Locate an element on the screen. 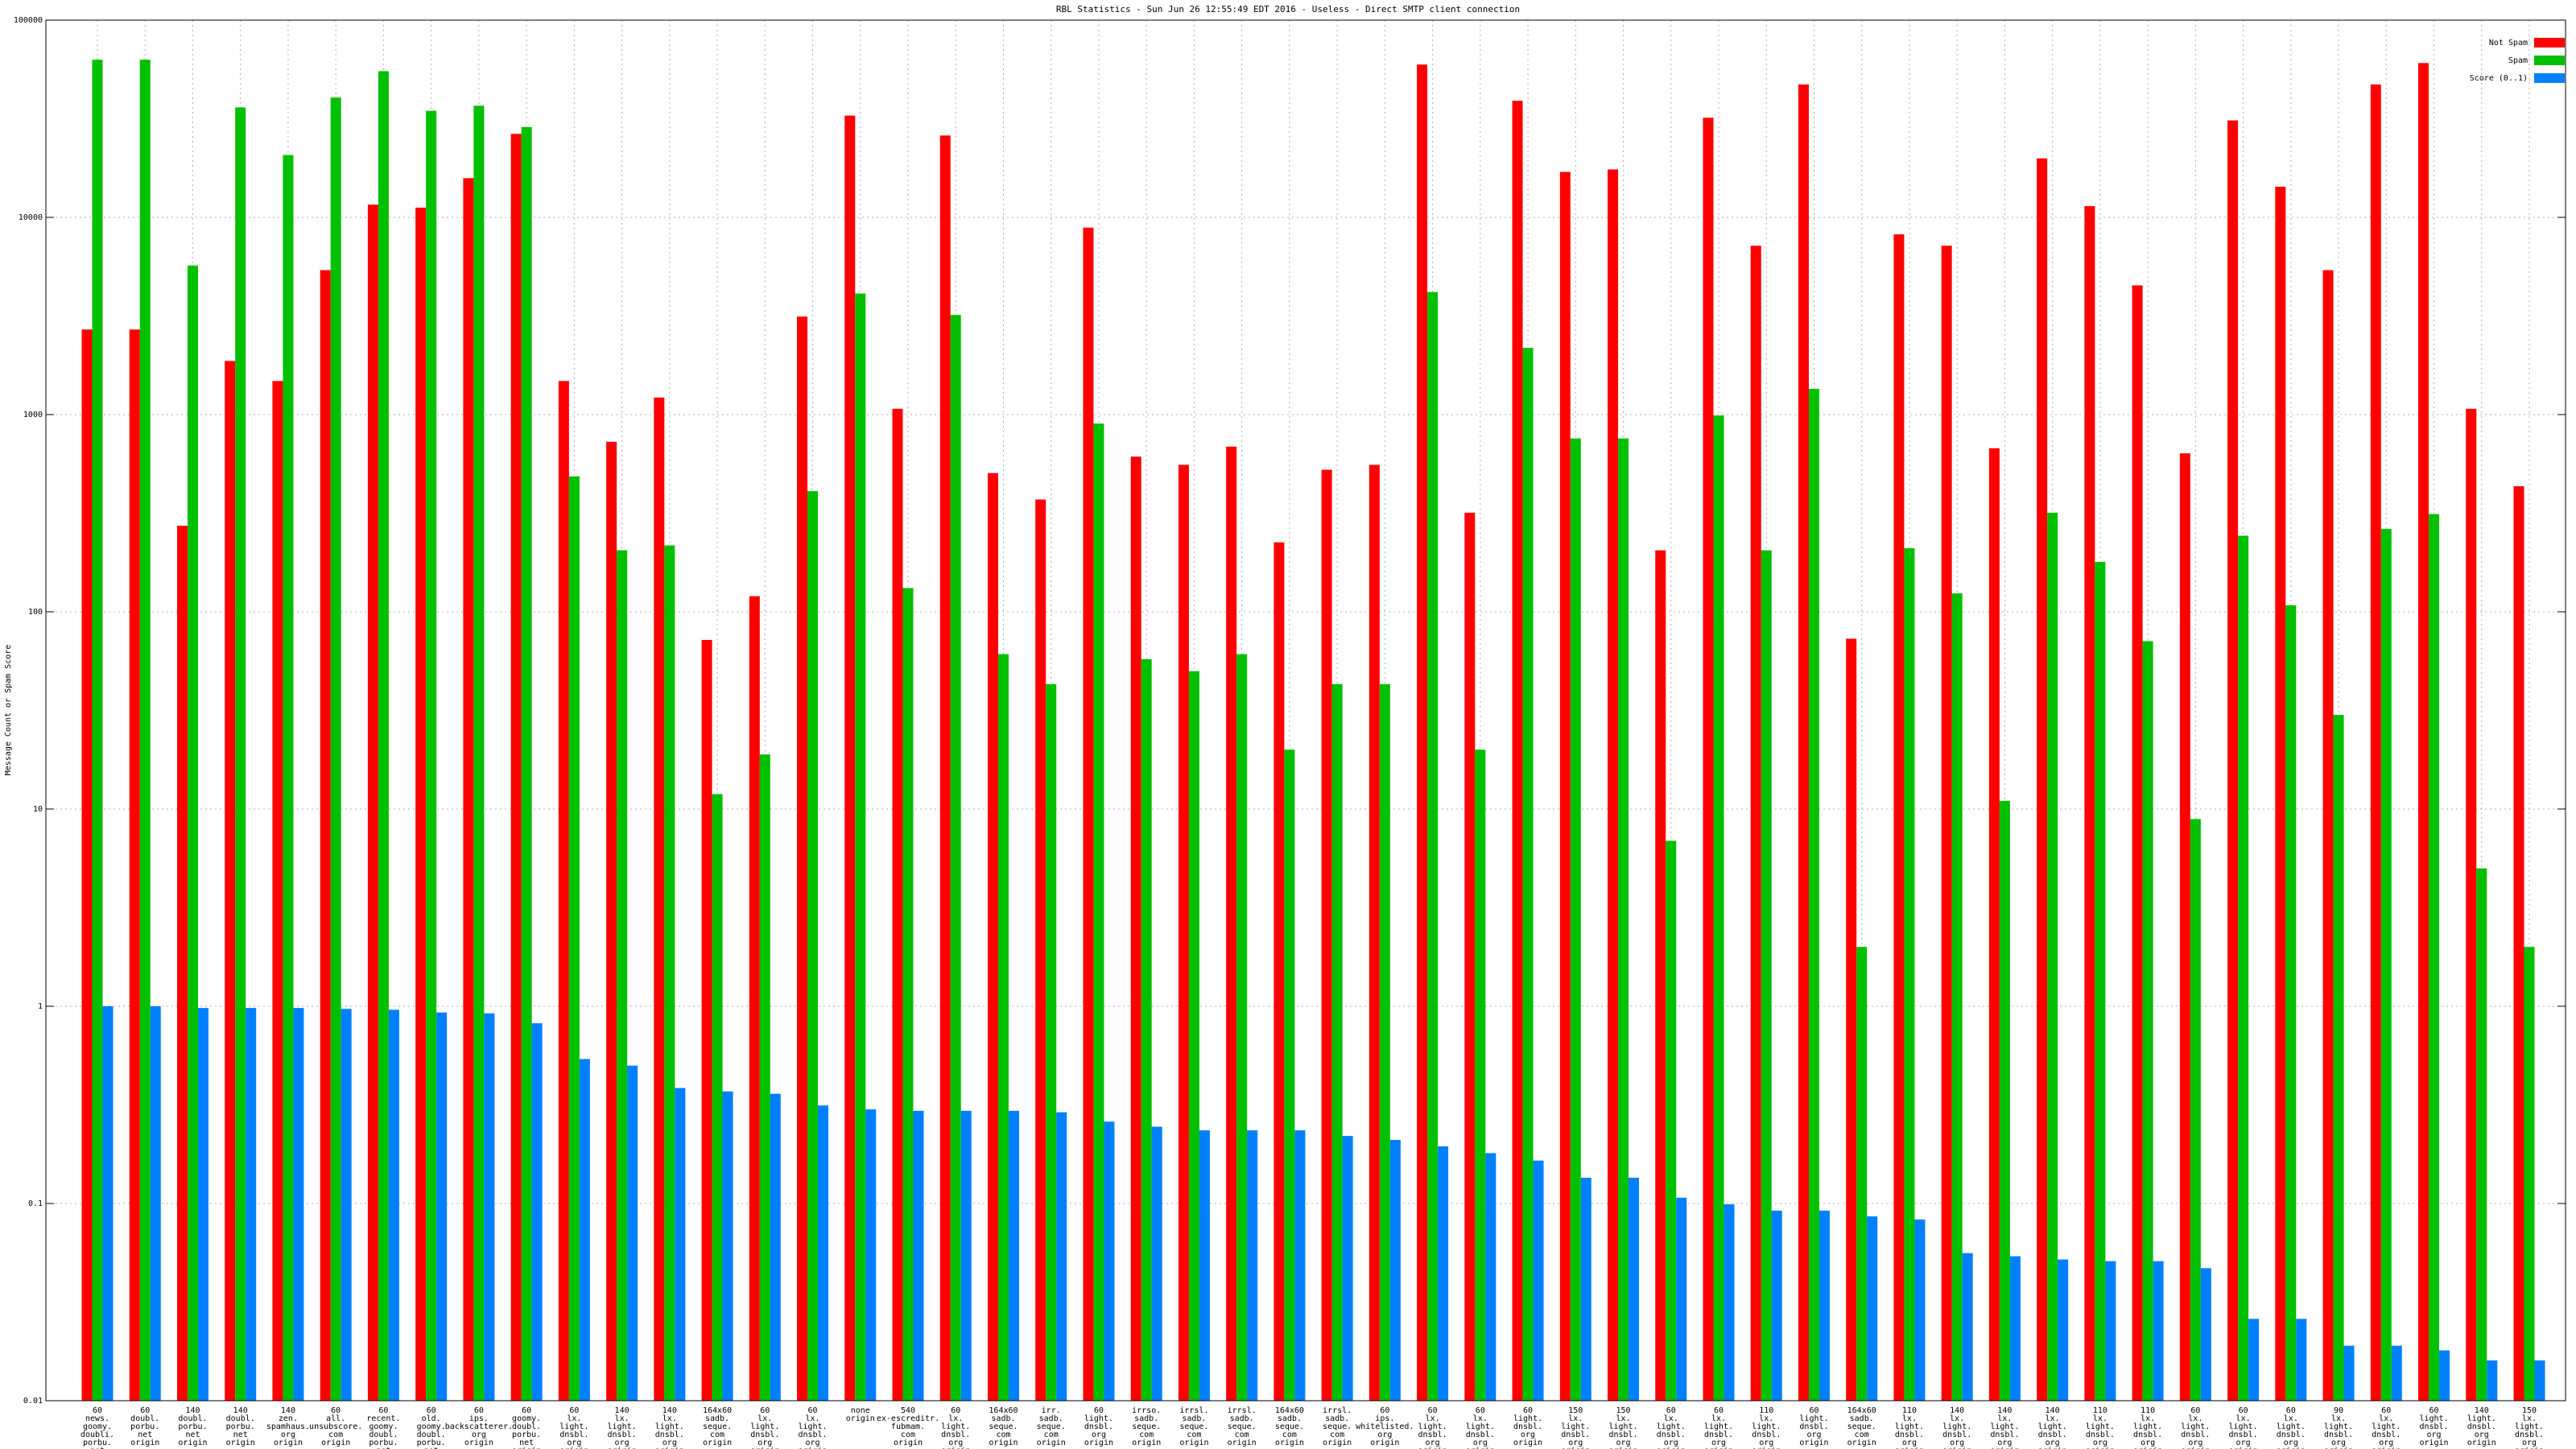 The height and width of the screenshot is (1449, 2576). x-tick-label: 60 doubl. porbu. net origin is located at coordinates (144, 1426).